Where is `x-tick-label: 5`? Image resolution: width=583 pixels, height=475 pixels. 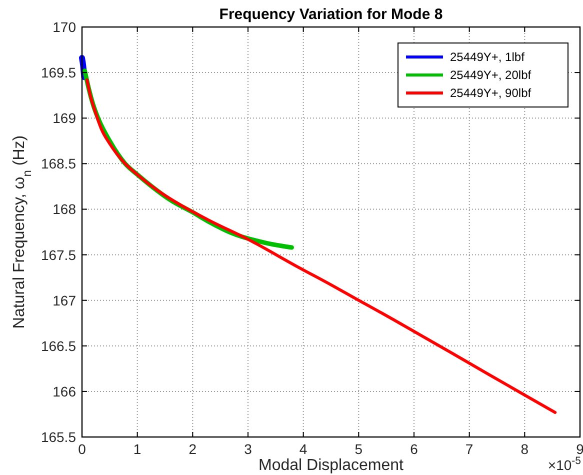
x-tick-label: 5 is located at coordinates (358, 449).